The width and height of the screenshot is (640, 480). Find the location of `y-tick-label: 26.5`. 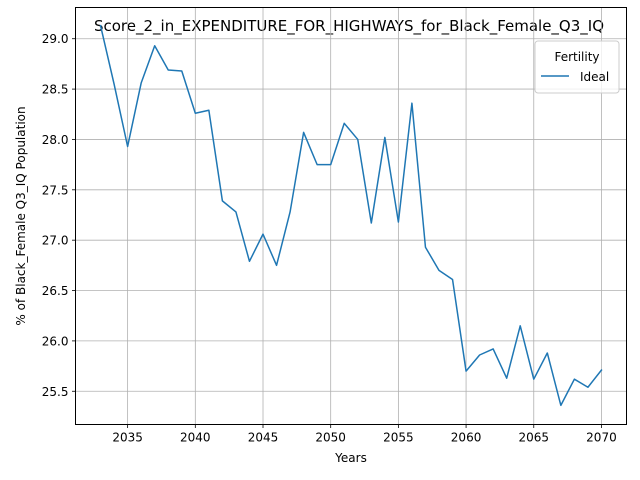

y-tick-label: 26.5 is located at coordinates (55, 291).